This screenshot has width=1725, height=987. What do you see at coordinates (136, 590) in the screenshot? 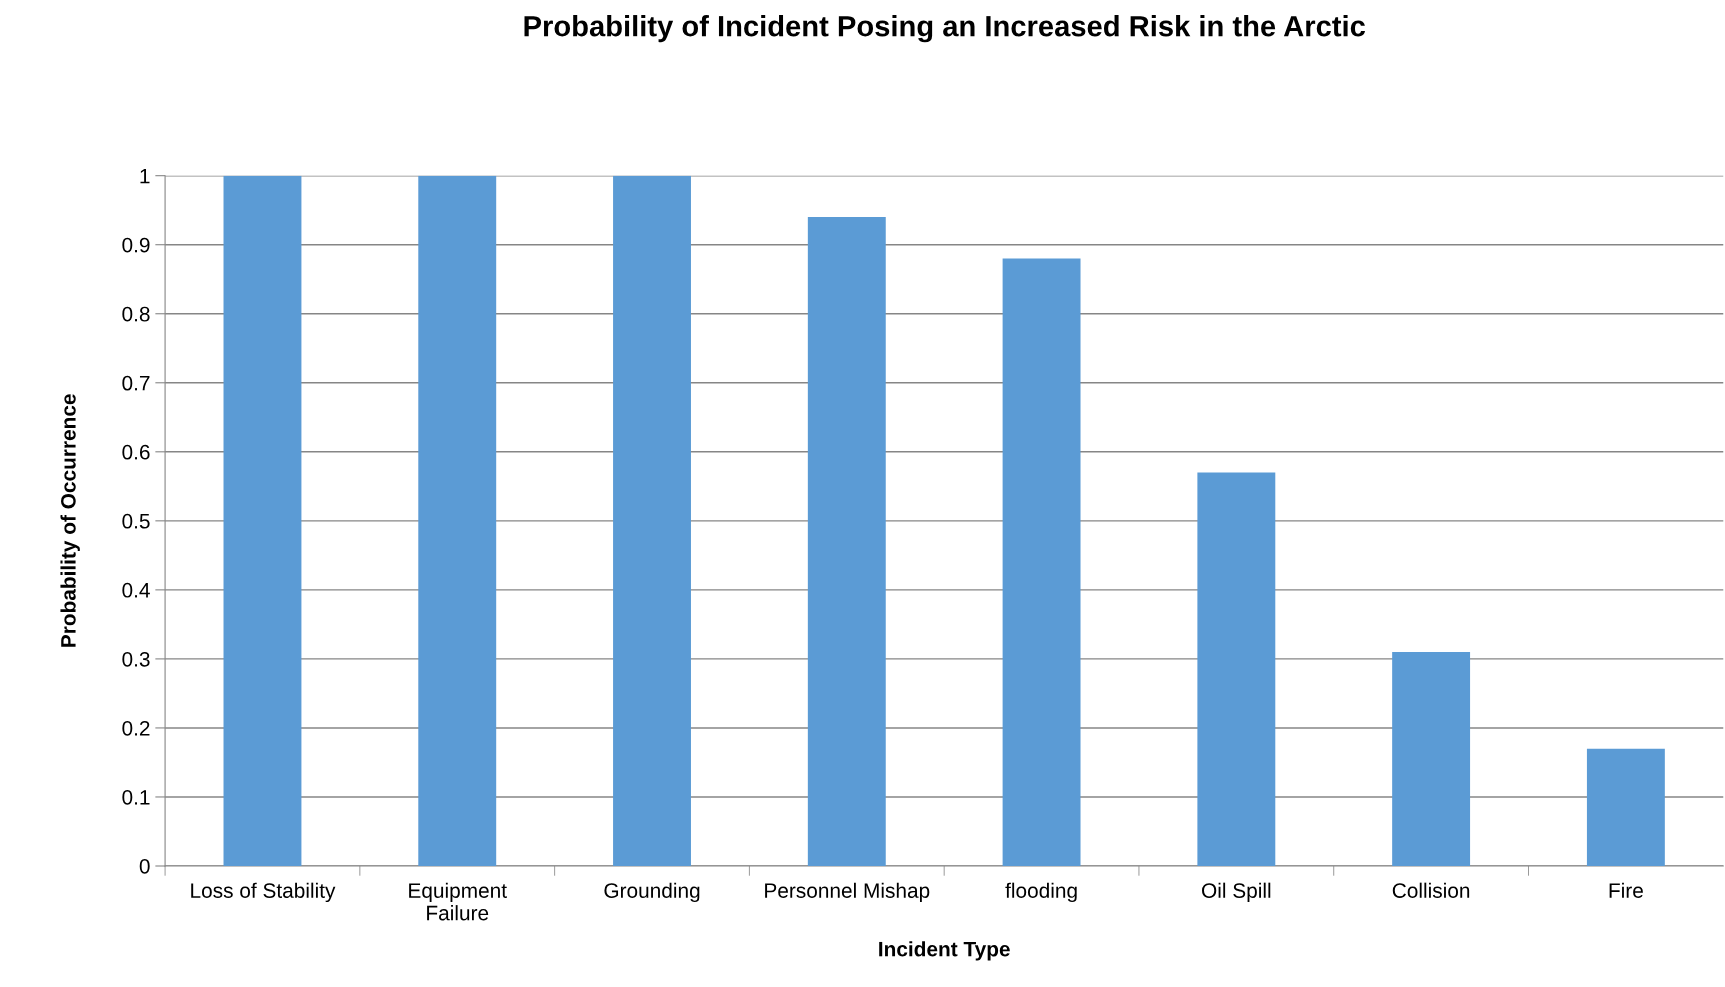
I see `y-tick-label: 0.4` at bounding box center [136, 590].